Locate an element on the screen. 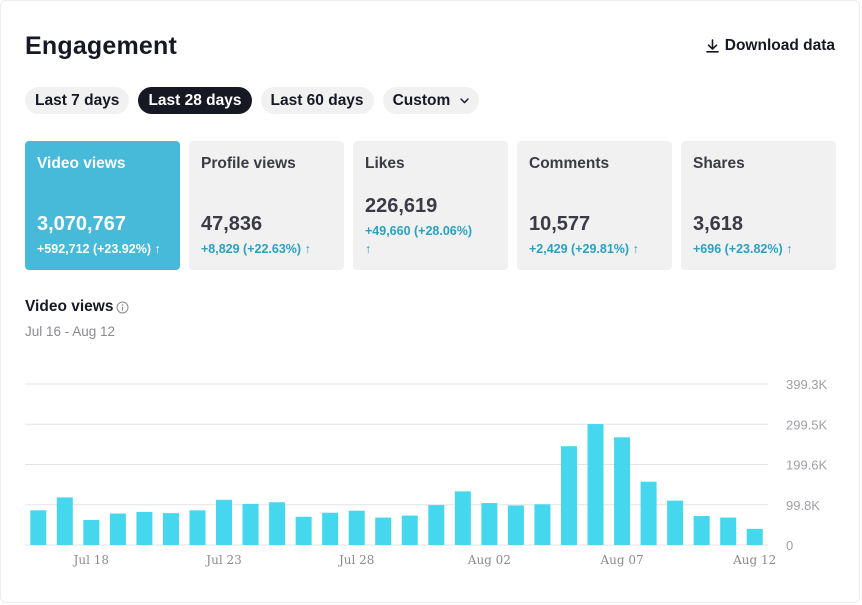  metric-label: Shares is located at coordinates (719, 163).